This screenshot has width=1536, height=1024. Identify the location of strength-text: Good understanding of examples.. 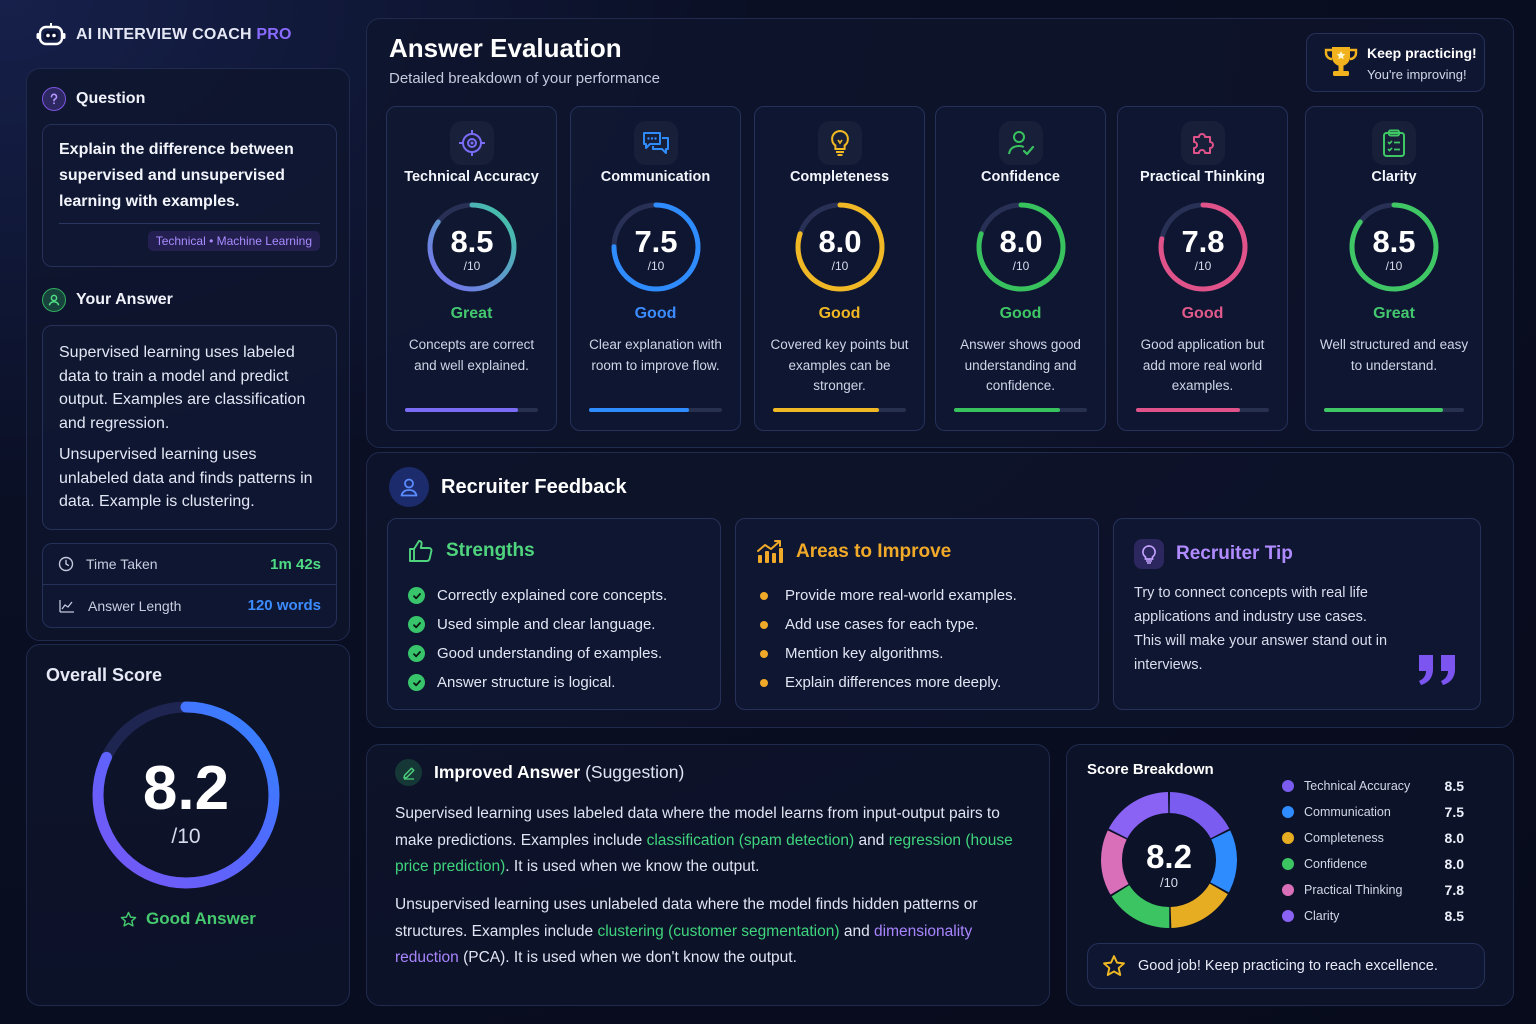
(550, 653).